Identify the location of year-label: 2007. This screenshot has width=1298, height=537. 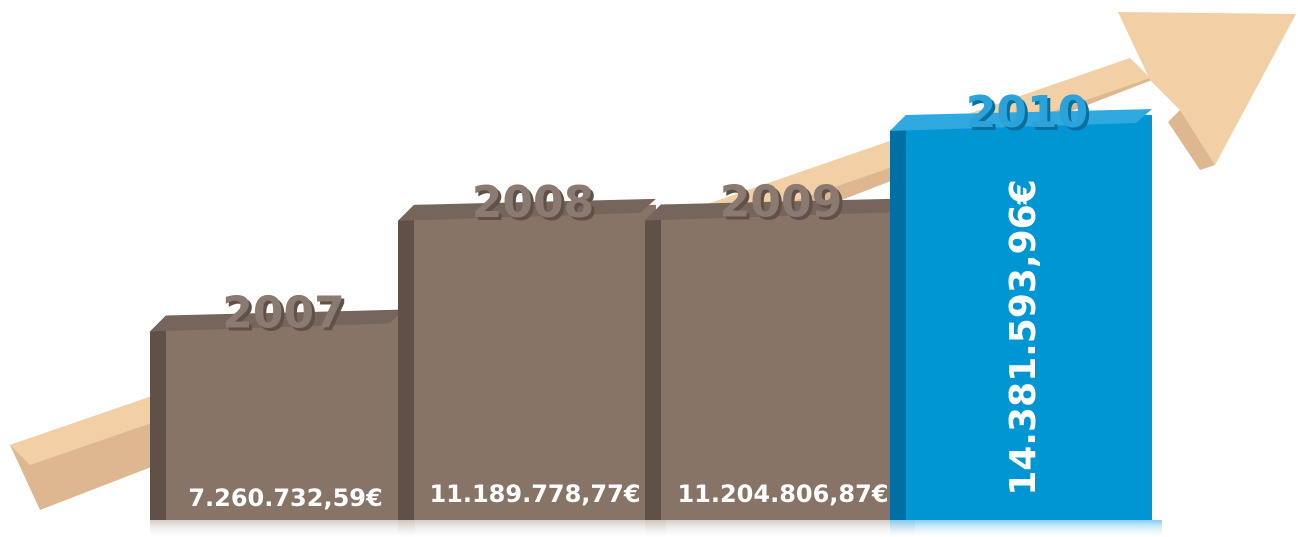
(283, 313).